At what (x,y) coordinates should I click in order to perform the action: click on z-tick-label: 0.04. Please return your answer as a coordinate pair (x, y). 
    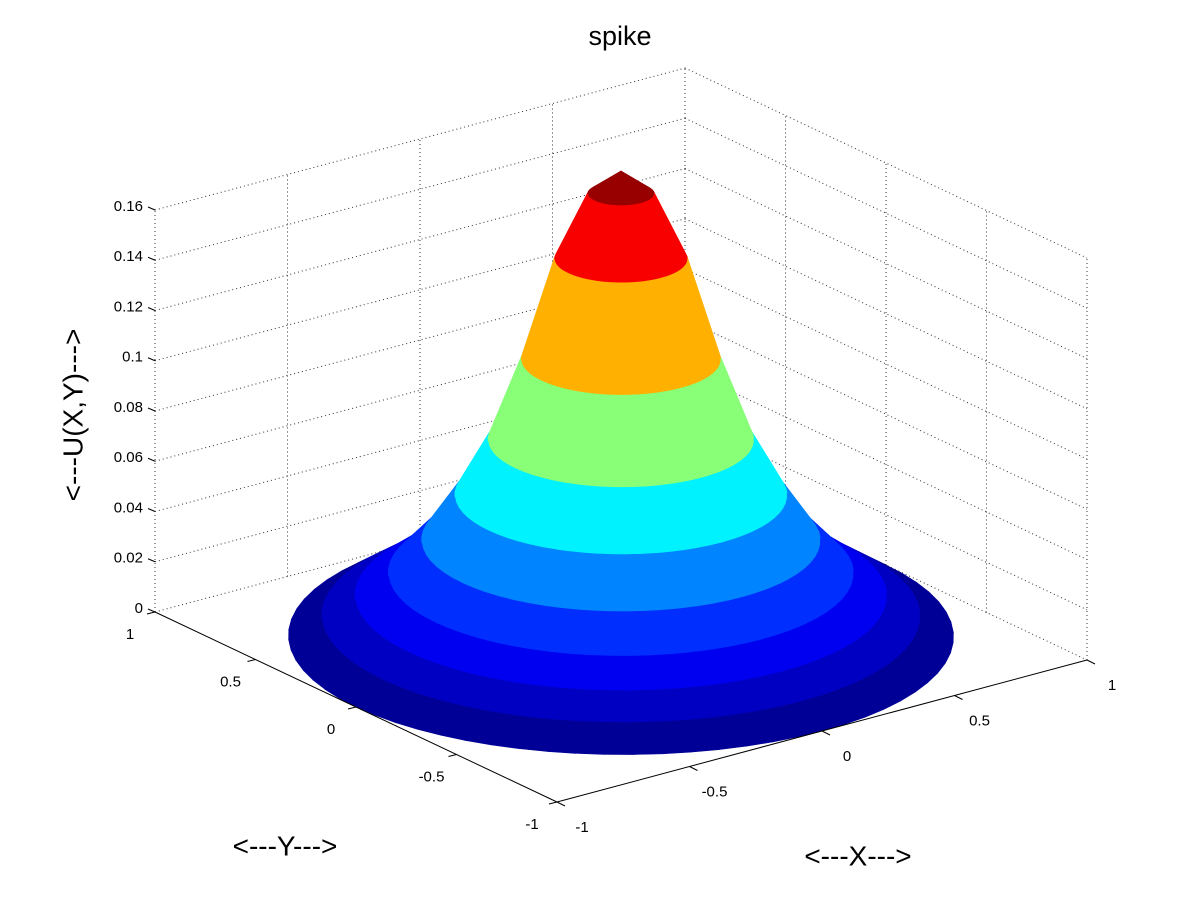
    Looking at the image, I should click on (128, 507).